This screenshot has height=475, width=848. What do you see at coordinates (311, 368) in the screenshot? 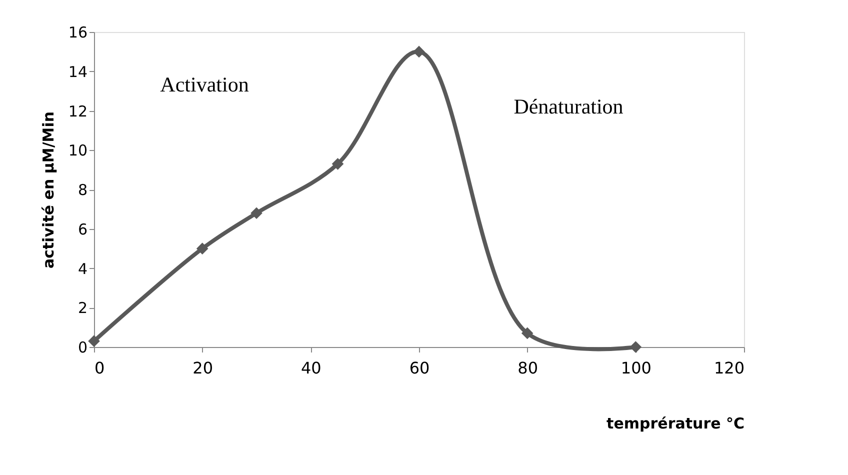
I see `x-tick-label: 40` at bounding box center [311, 368].